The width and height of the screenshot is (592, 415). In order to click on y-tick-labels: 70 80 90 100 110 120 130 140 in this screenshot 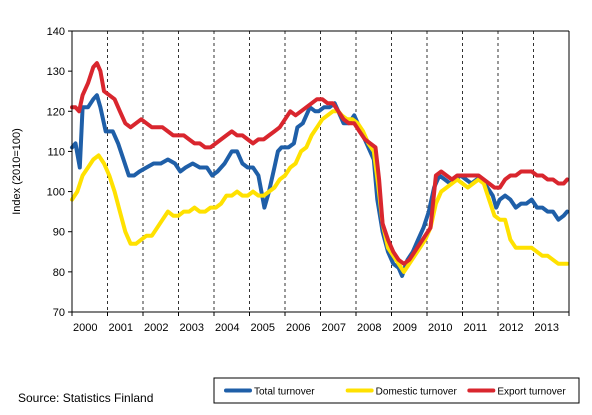, I will do `click(56, 172)`.